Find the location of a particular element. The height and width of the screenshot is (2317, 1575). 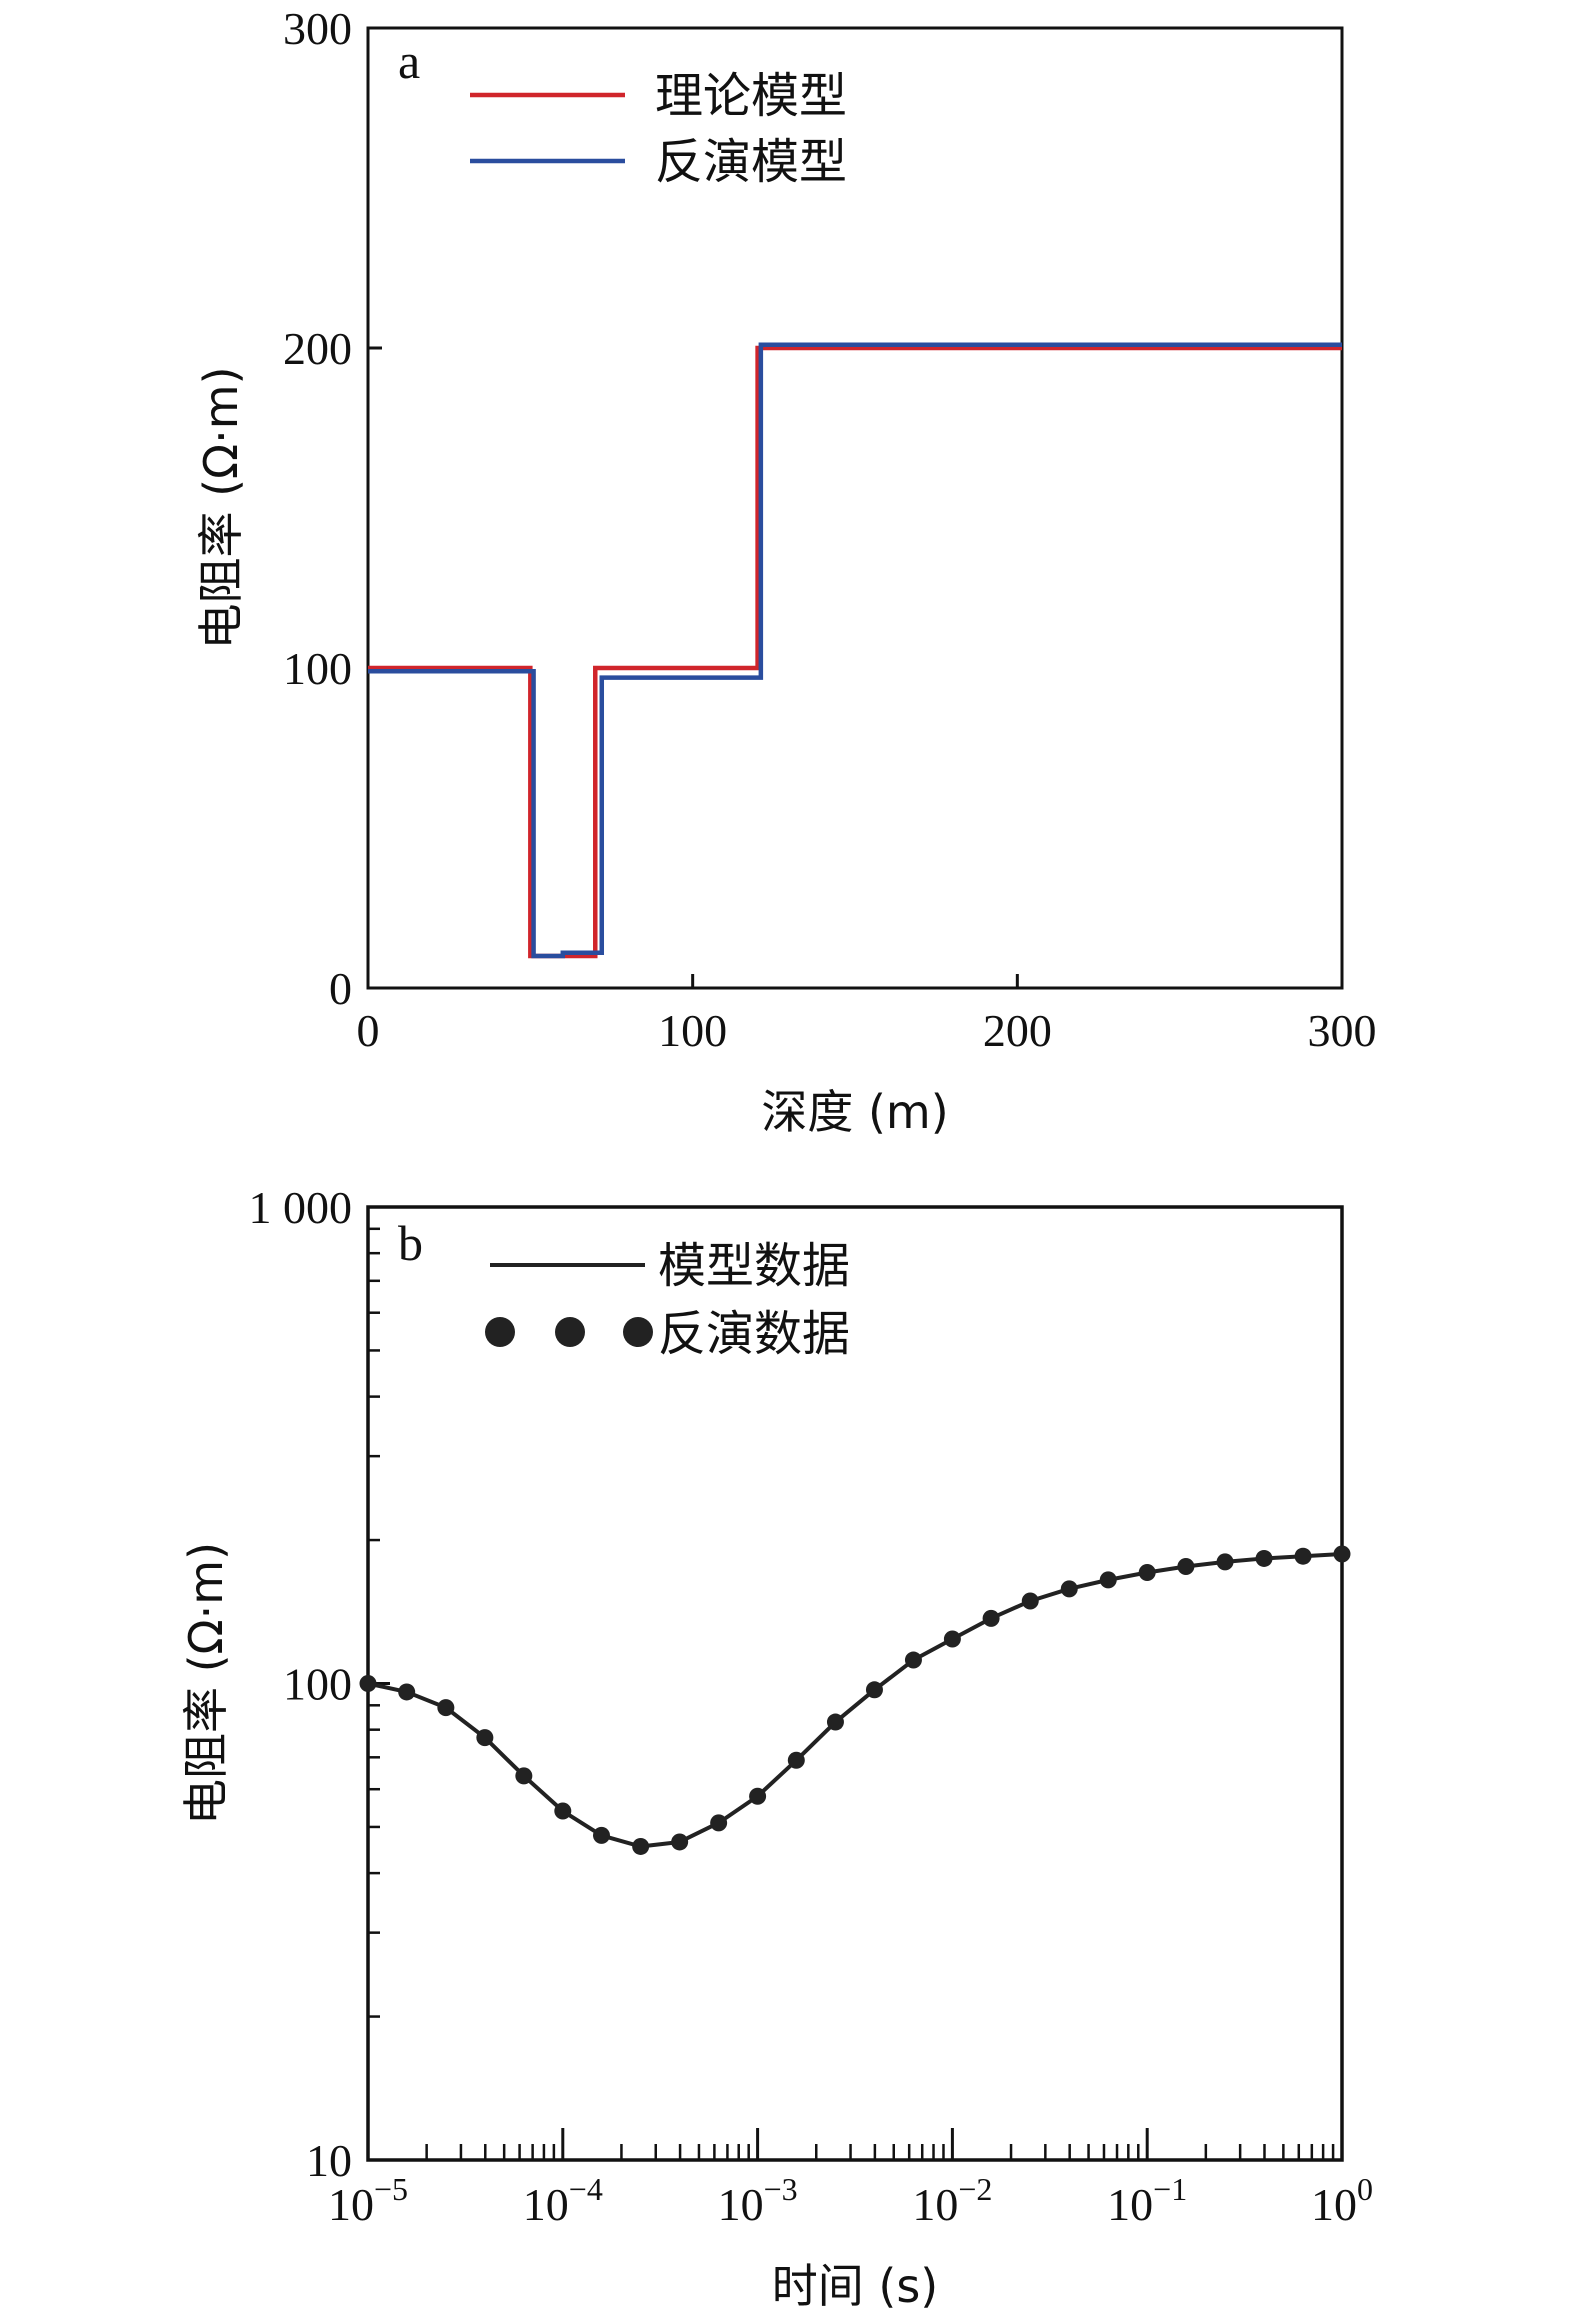

x-tick-exponent-b: −5 is located at coordinates (391, 2189).